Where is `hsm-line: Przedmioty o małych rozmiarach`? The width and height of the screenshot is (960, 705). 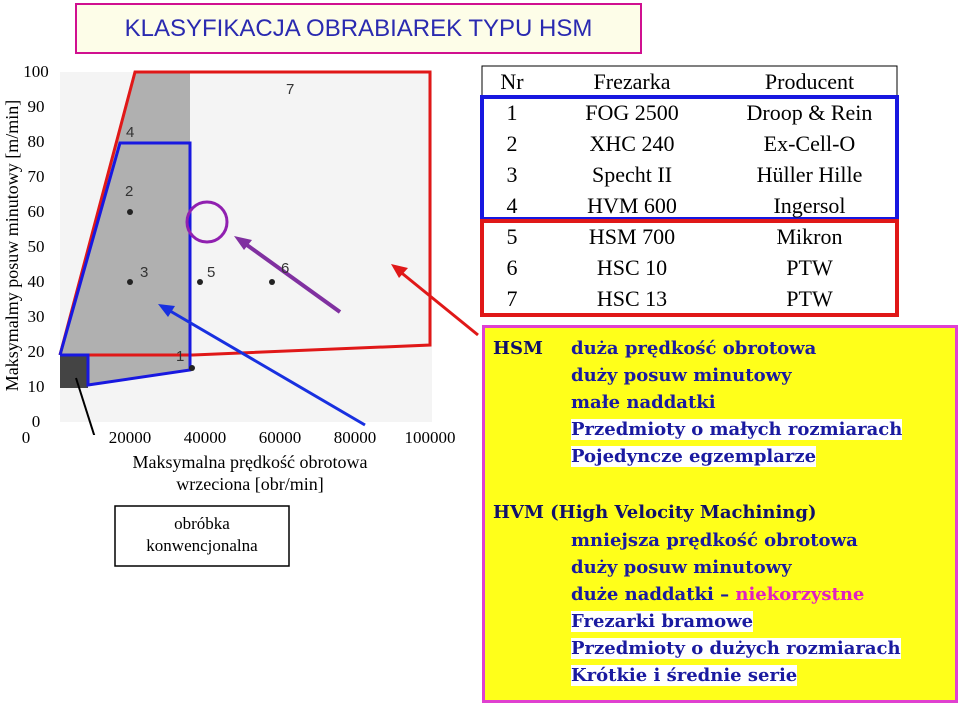
hsm-line: Przedmioty o małych rozmiarach is located at coordinates (737, 429).